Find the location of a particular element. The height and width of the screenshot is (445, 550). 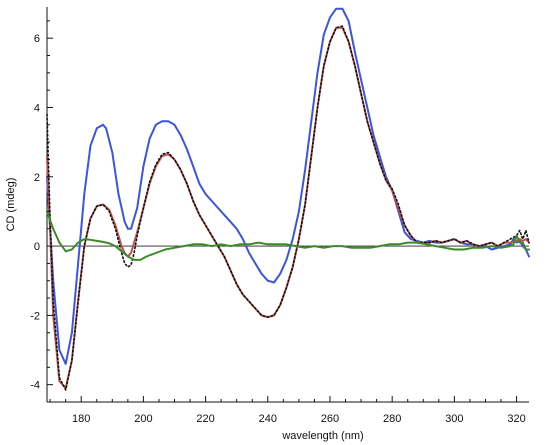

y-tick-label: -2 is located at coordinates (35, 316).